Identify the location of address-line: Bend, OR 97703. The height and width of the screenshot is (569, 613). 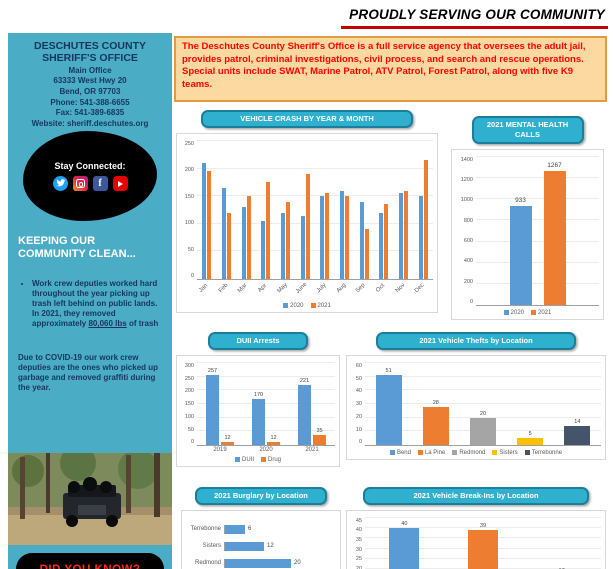
(90, 91).